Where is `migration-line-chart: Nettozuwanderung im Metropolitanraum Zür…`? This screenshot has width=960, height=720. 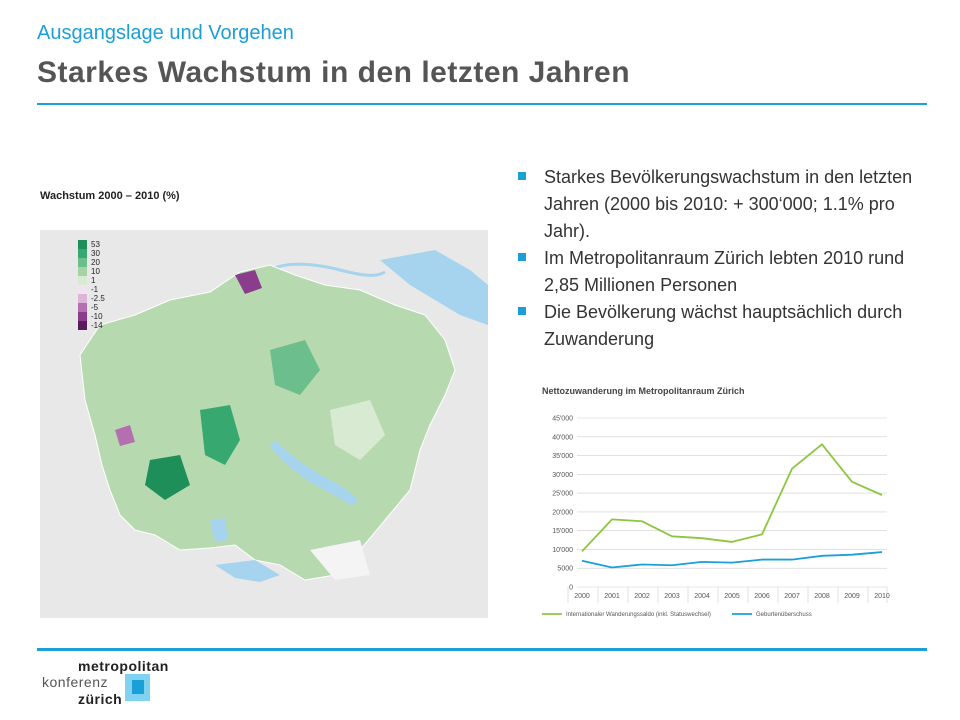 migration-line-chart: Nettozuwanderung im Metropolitanraum Zür… is located at coordinates (716, 502).